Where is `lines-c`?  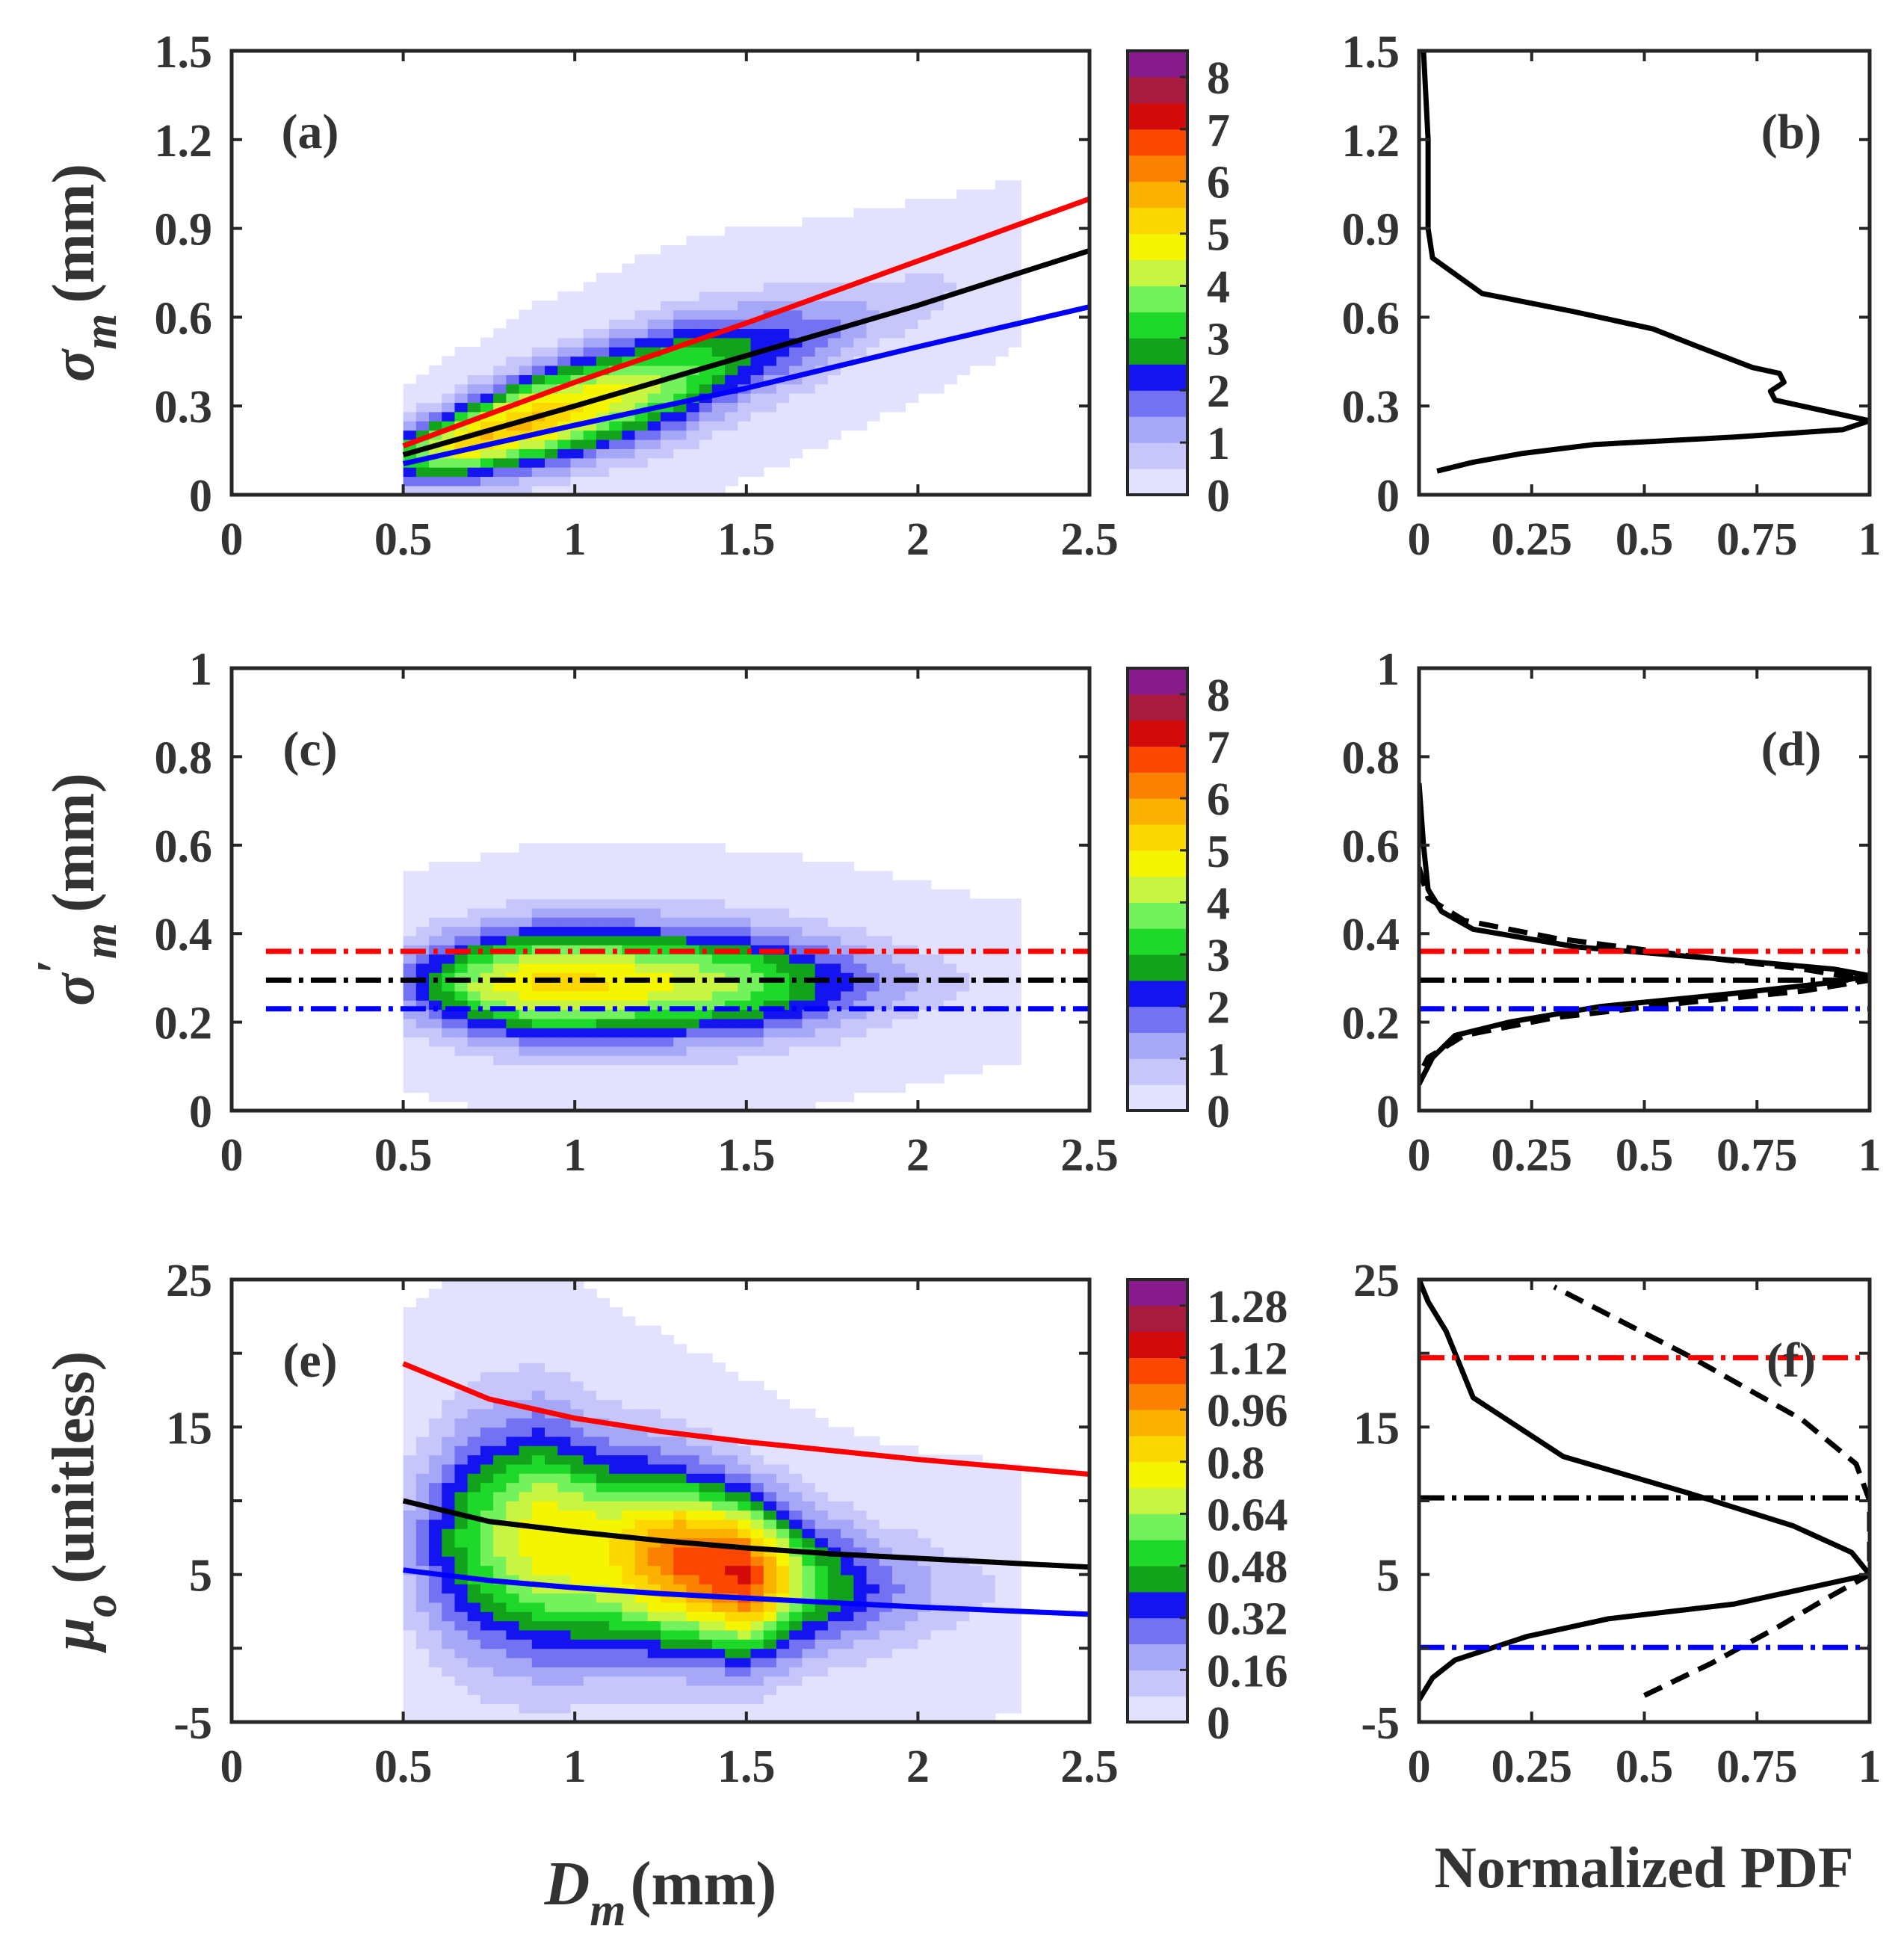 lines-c is located at coordinates (677, 980).